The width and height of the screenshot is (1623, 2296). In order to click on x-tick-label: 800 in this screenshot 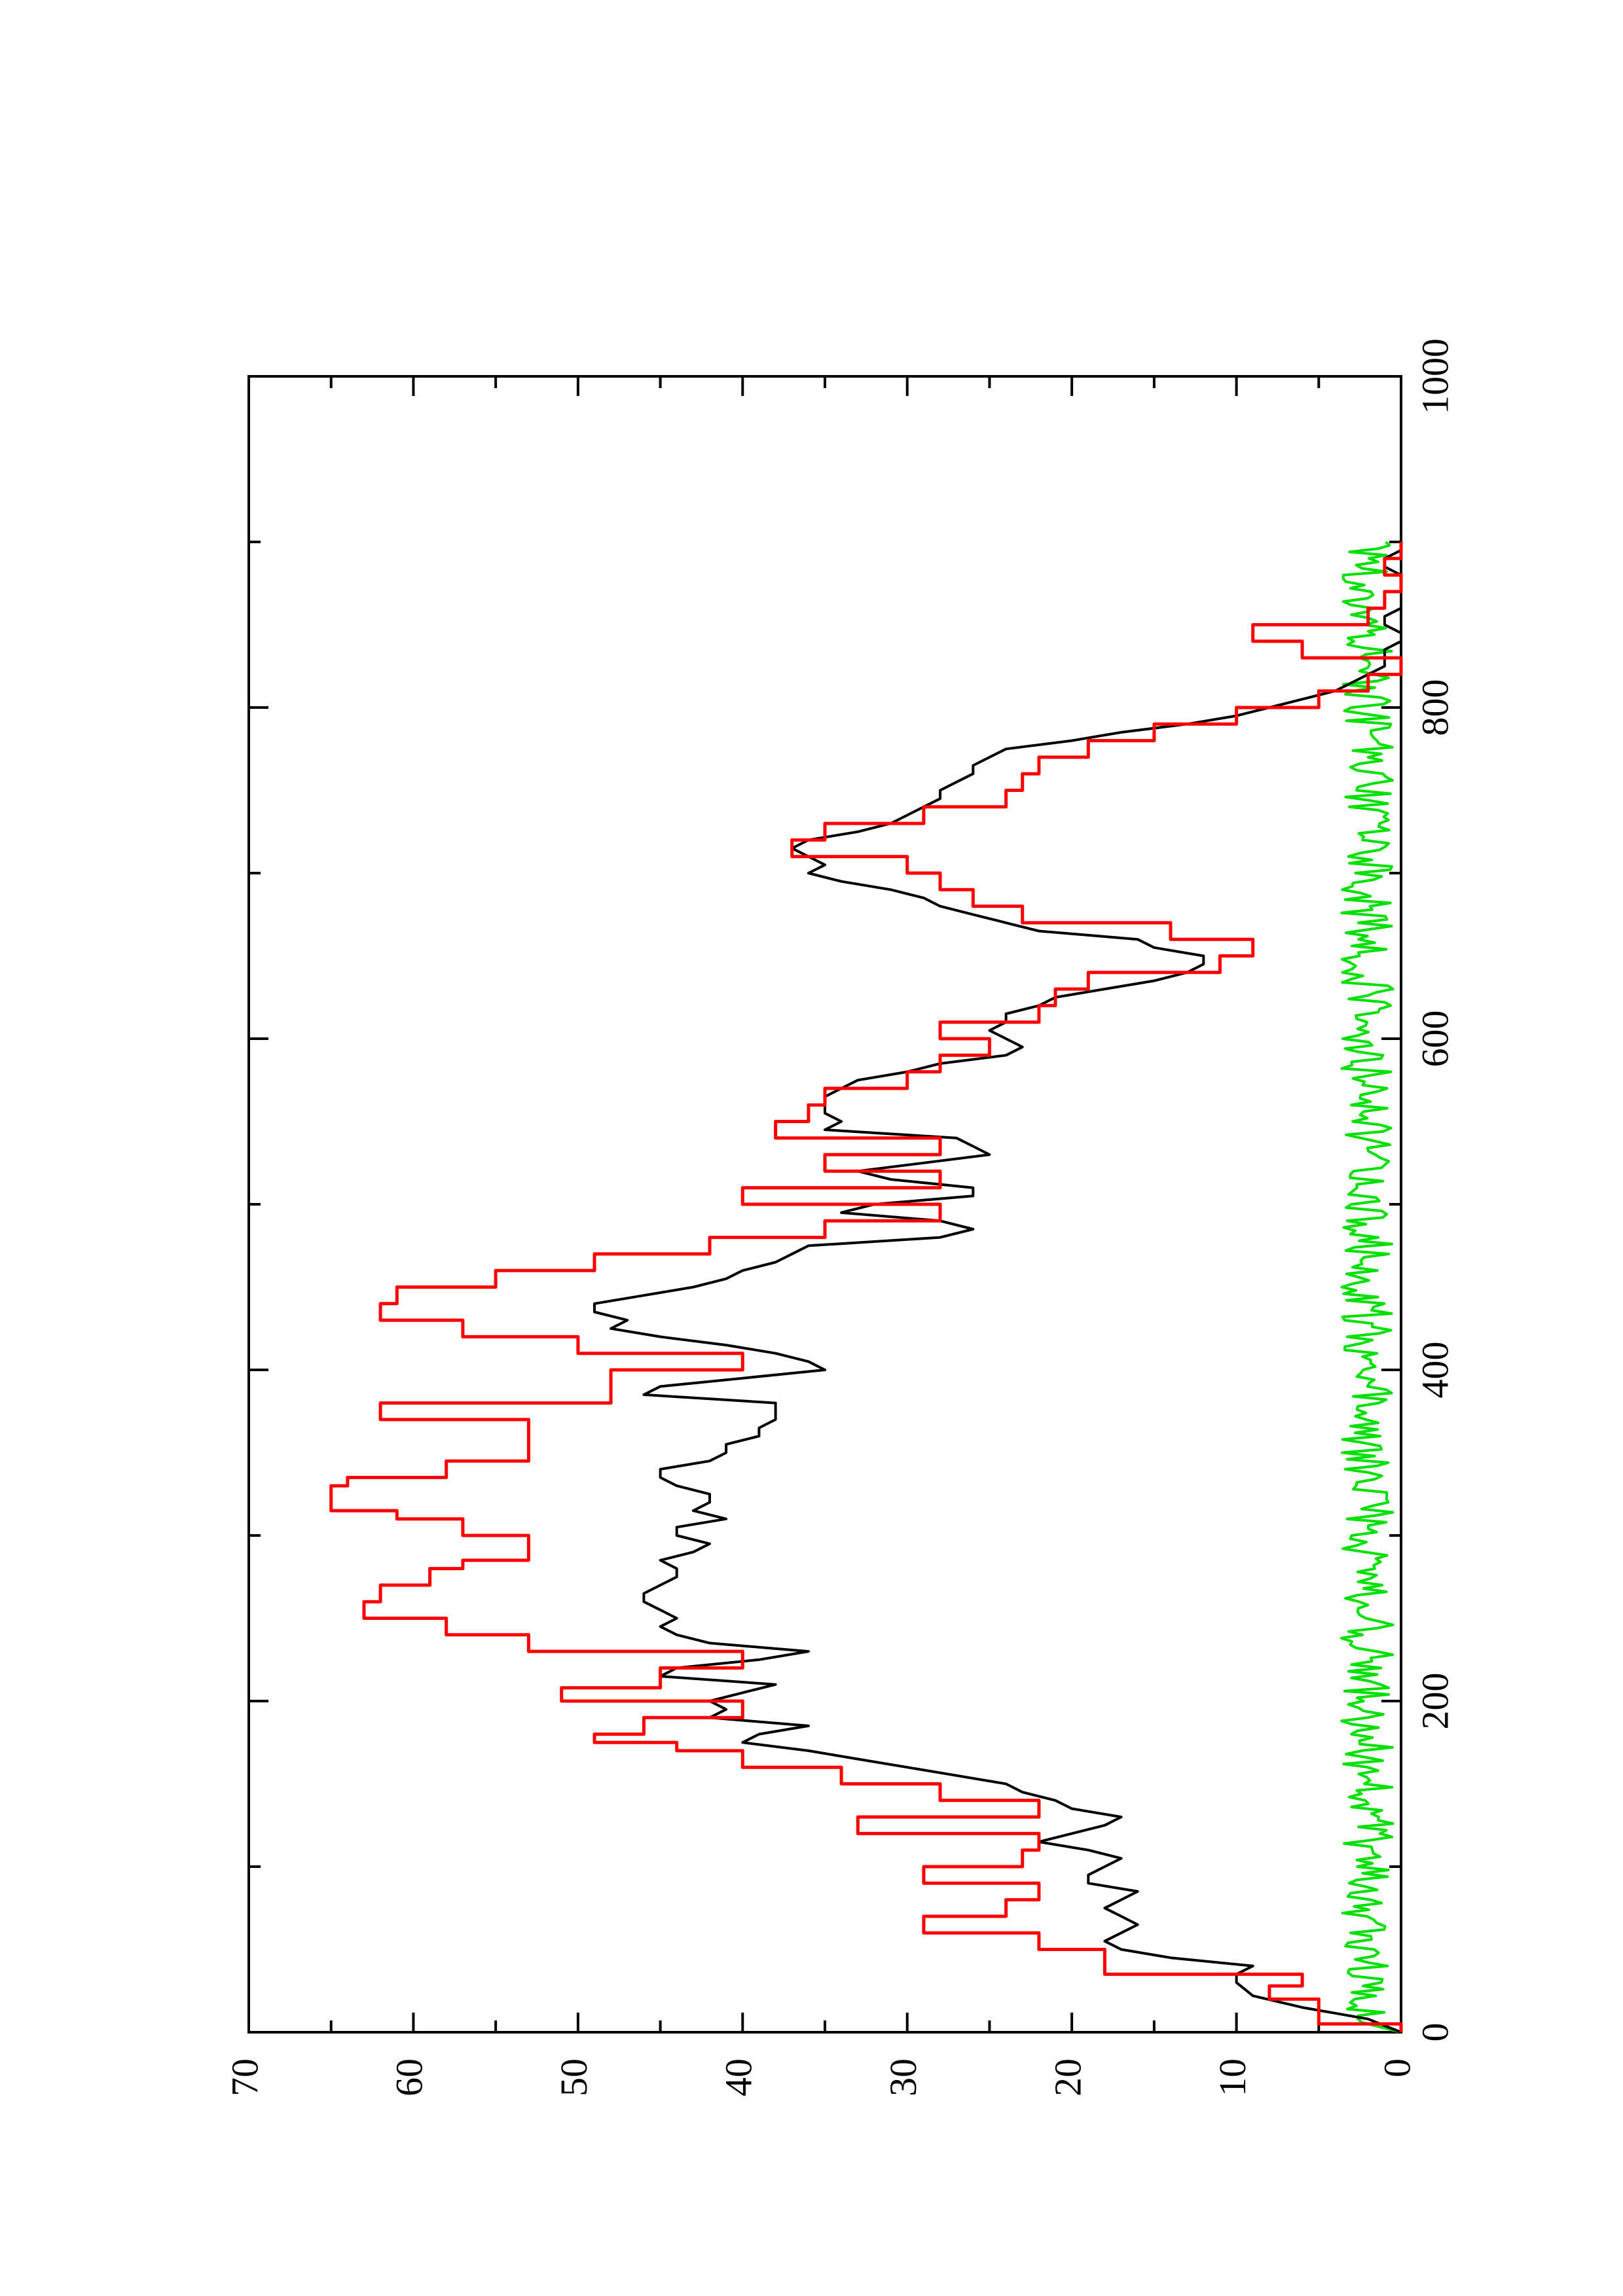, I will do `click(1435, 708)`.